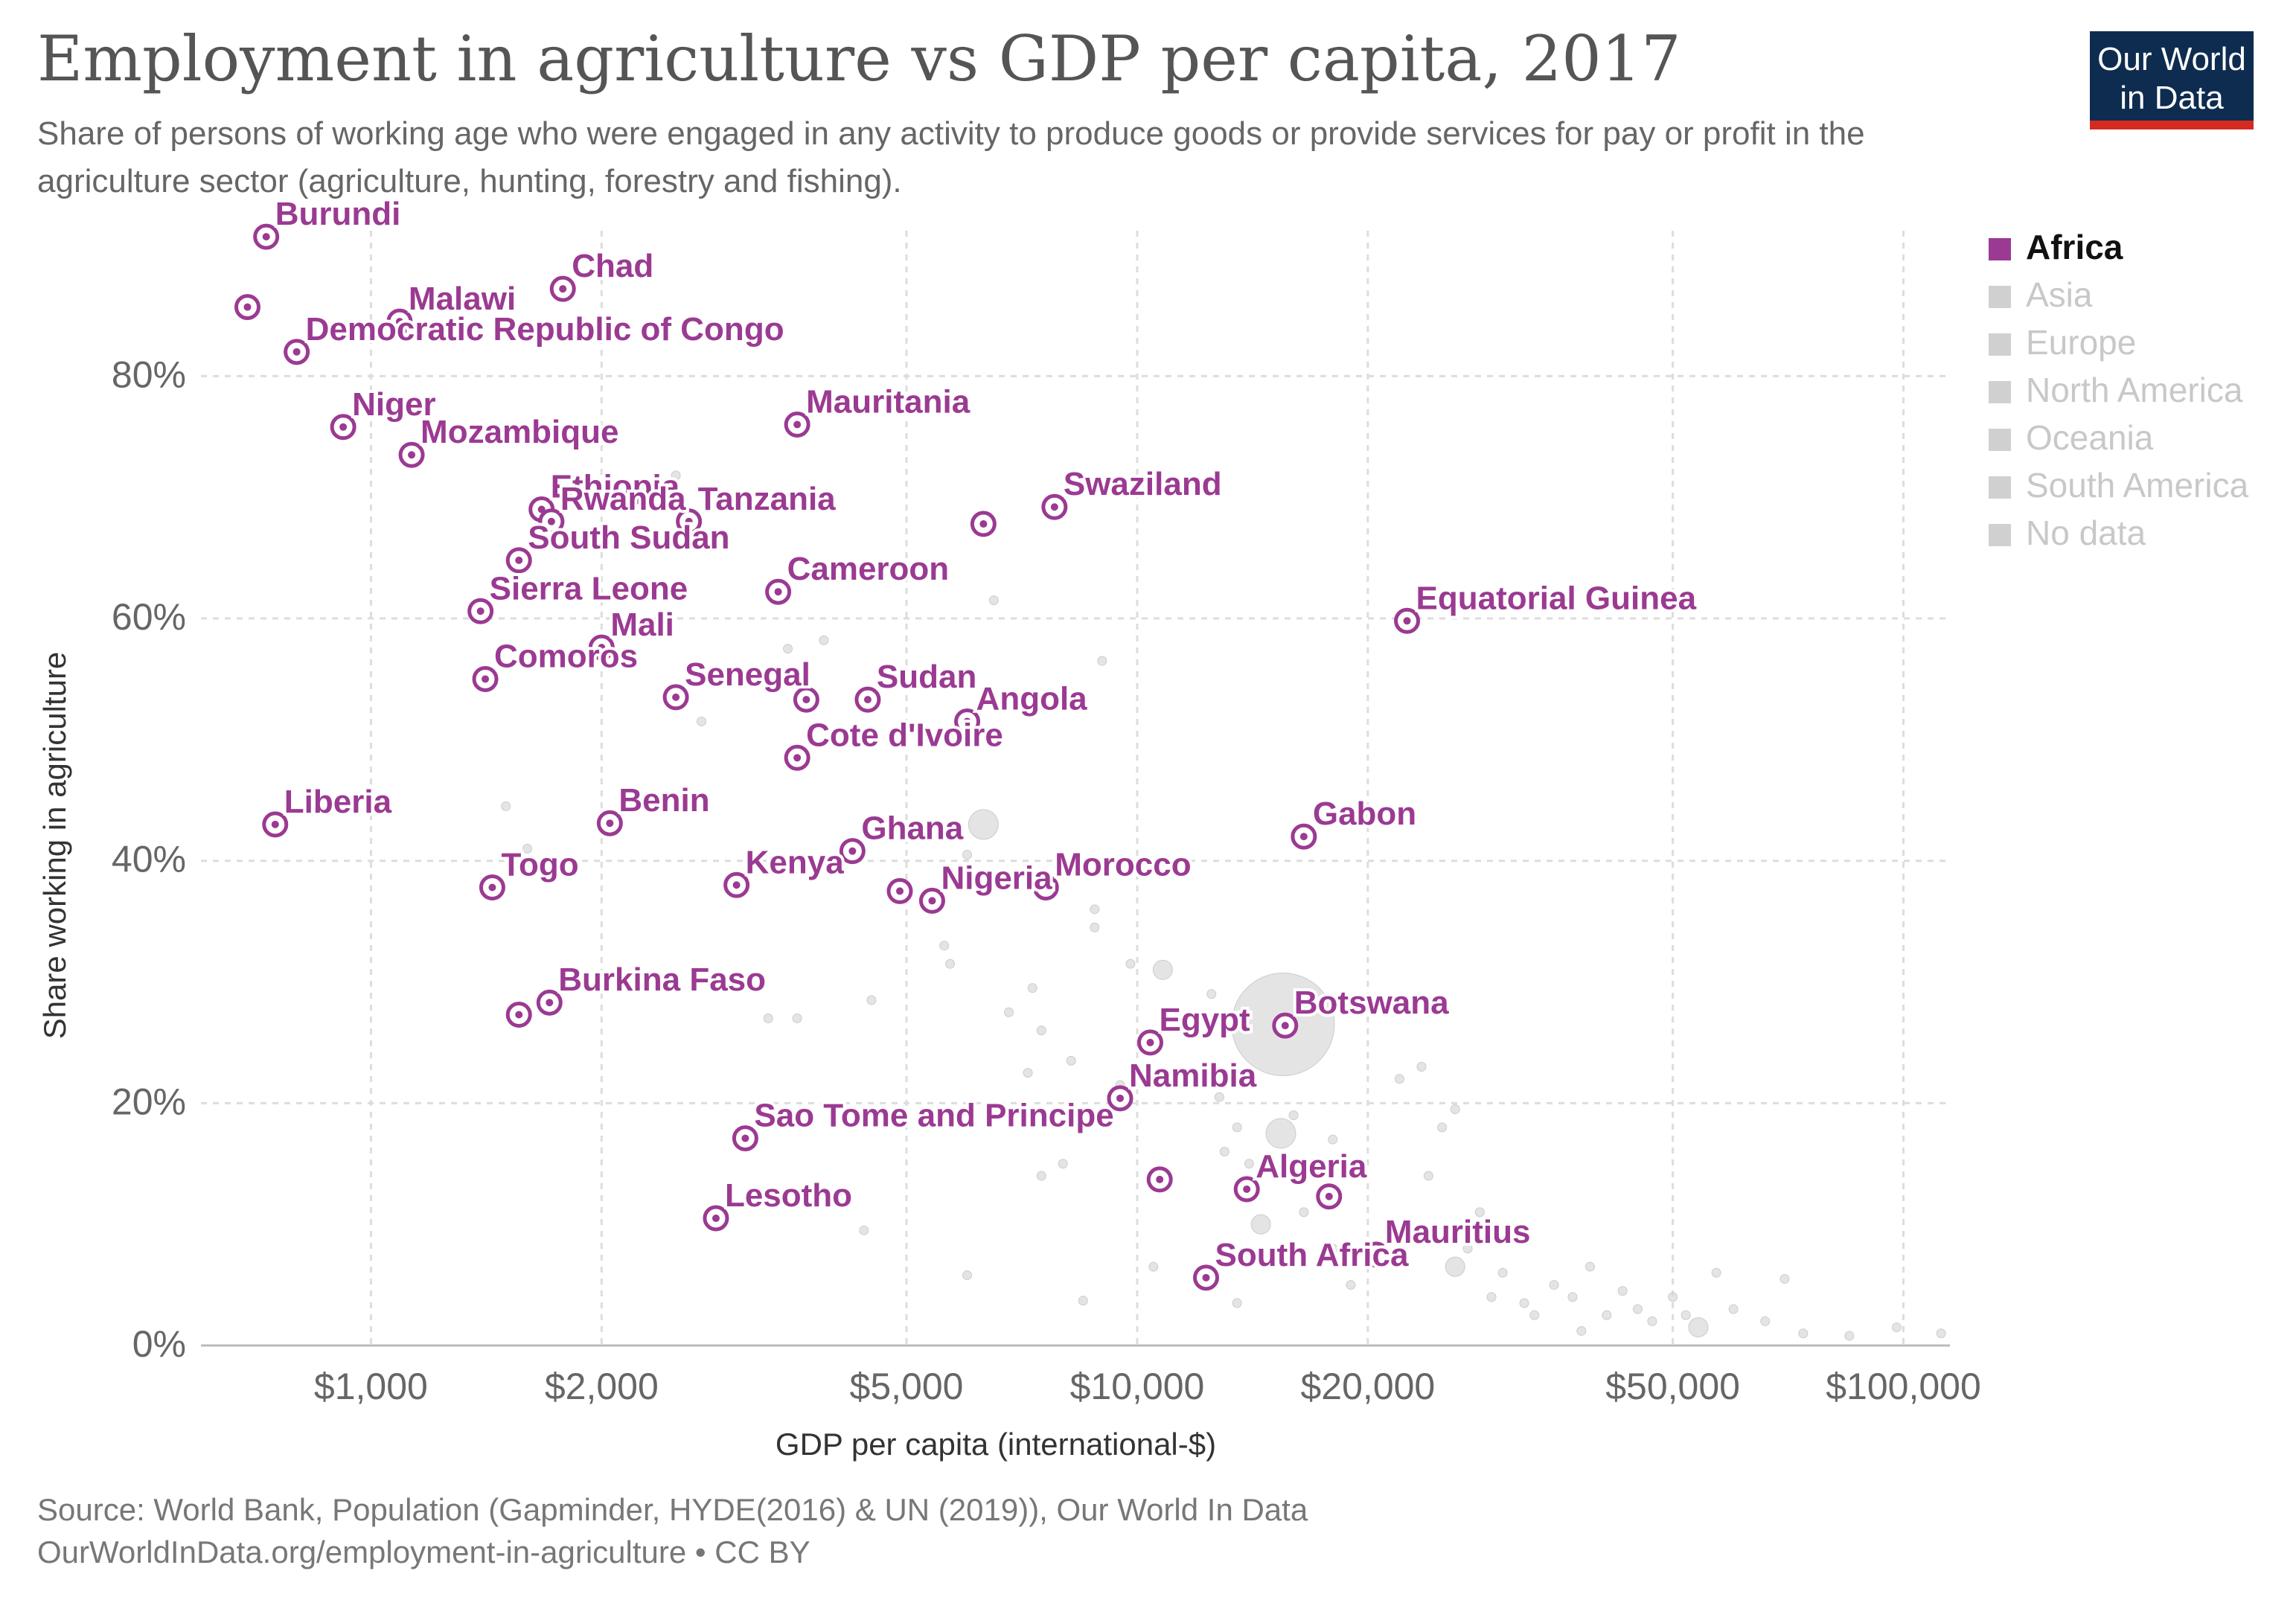  What do you see at coordinates (149, 617) in the screenshot?
I see `y-tick-label: 60%` at bounding box center [149, 617].